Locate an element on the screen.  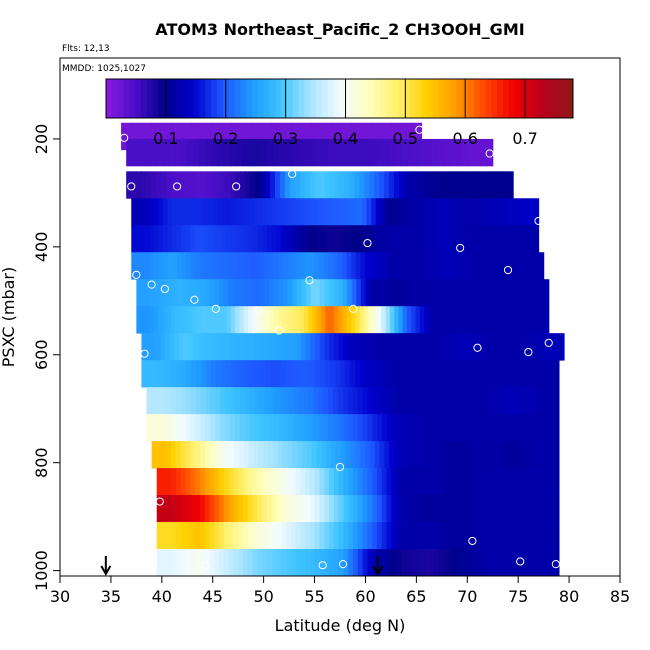
flights-label: Flts: 12,13 is located at coordinates (86, 49).